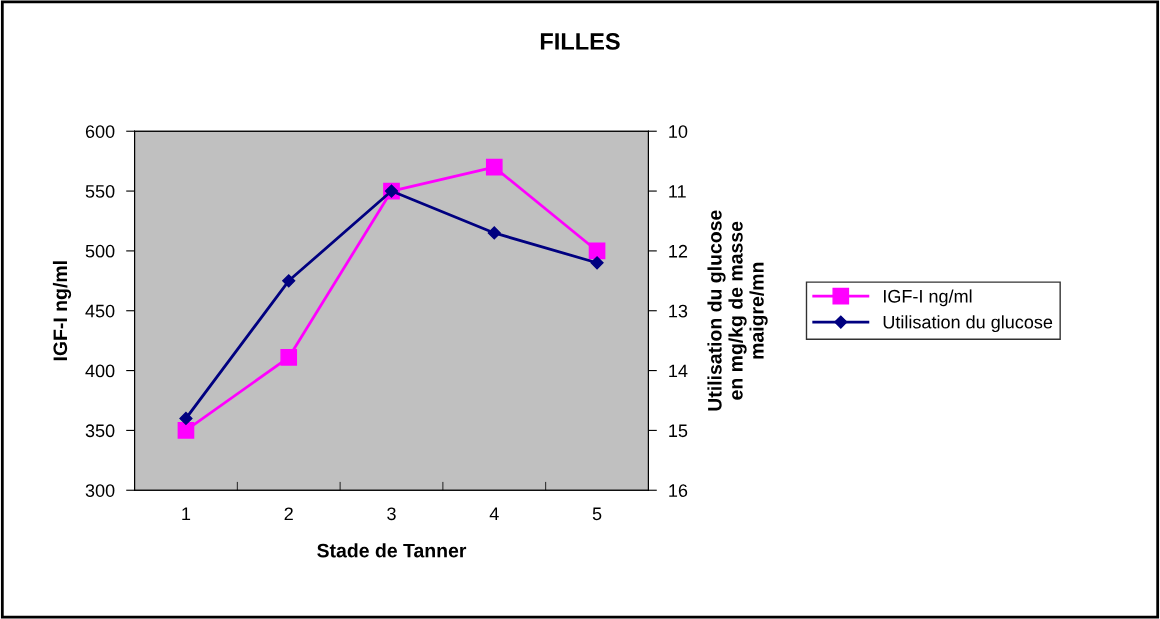 The height and width of the screenshot is (619, 1160). What do you see at coordinates (100, 490) in the screenshot?
I see `y-tick-label: 300` at bounding box center [100, 490].